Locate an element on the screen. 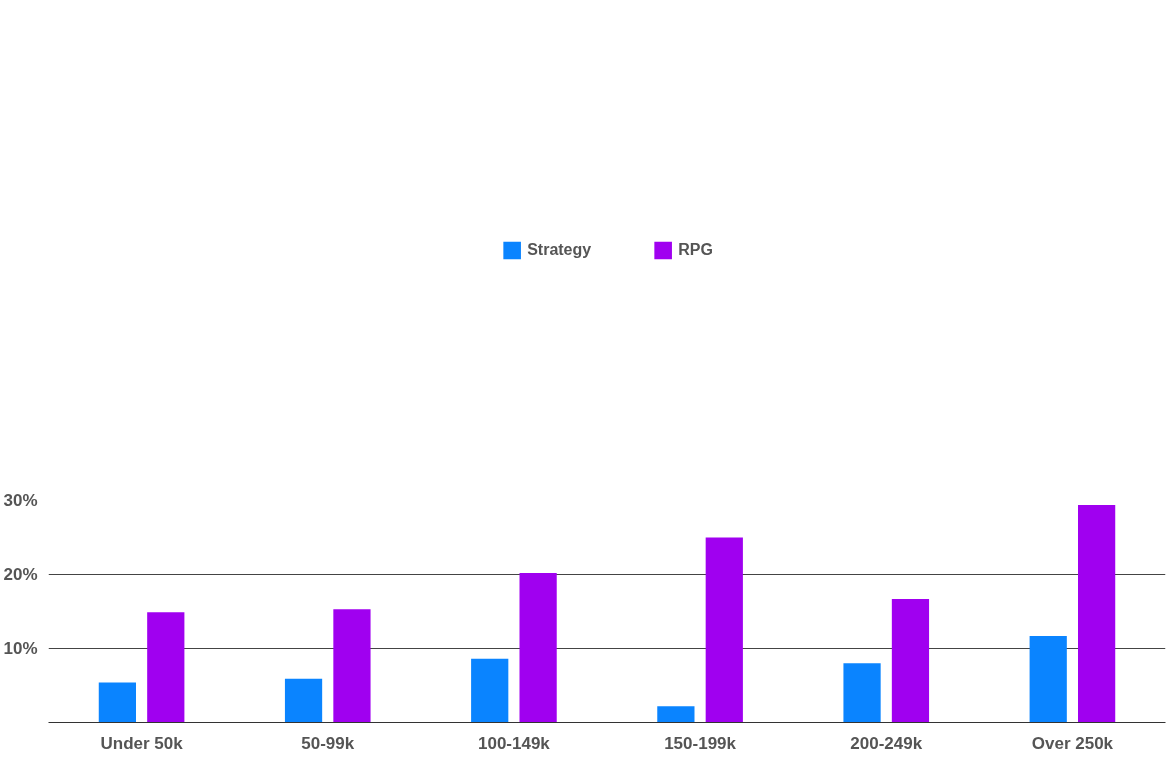 This screenshot has width=1175, height=759. y-tick-label: 10% is located at coordinates (20, 648).